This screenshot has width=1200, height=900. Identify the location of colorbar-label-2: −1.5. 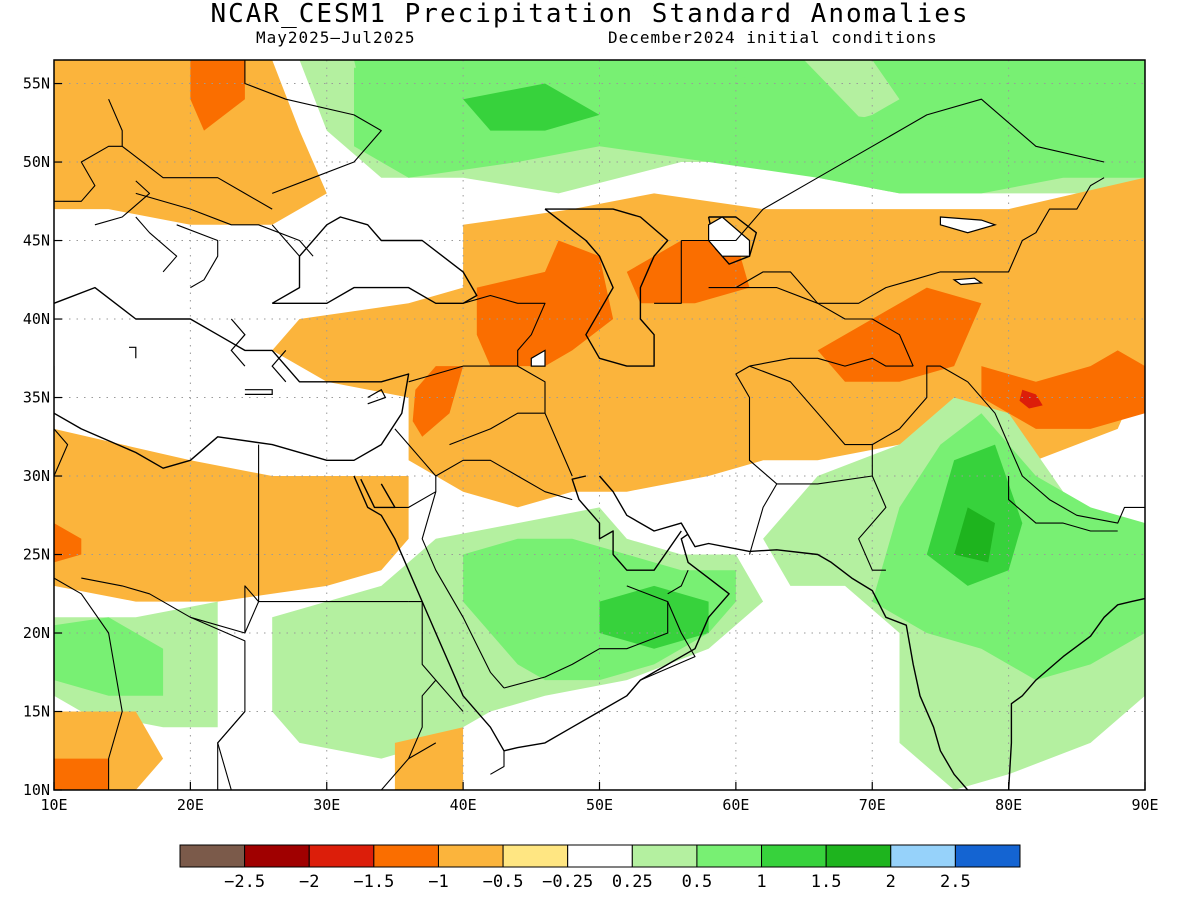
(373, 882).